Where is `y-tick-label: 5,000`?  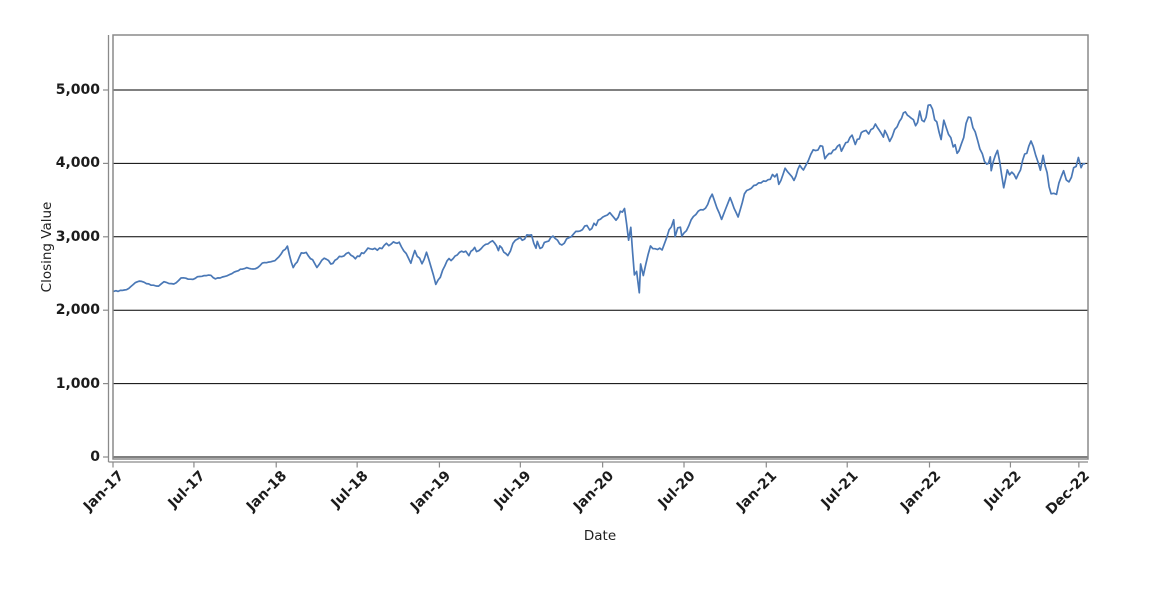 y-tick-label: 5,000 is located at coordinates (77, 90).